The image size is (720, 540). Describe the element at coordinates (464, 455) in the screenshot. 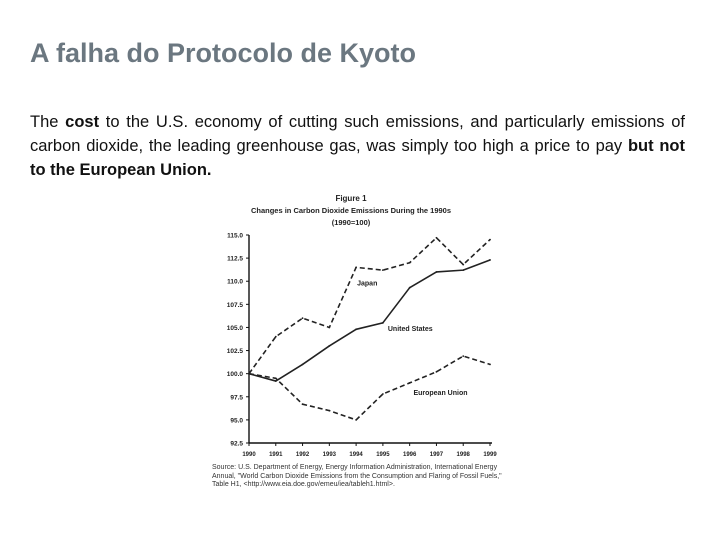

I see `x-tick-label: 1998` at that location.